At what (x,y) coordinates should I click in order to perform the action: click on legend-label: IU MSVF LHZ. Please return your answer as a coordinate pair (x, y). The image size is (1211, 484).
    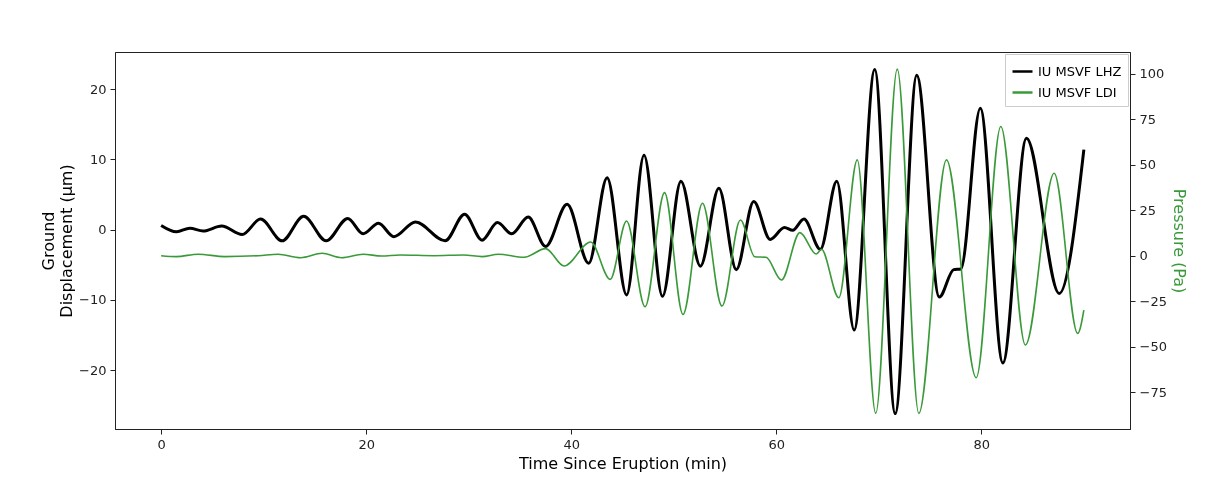
    Looking at the image, I should click on (1080, 71).